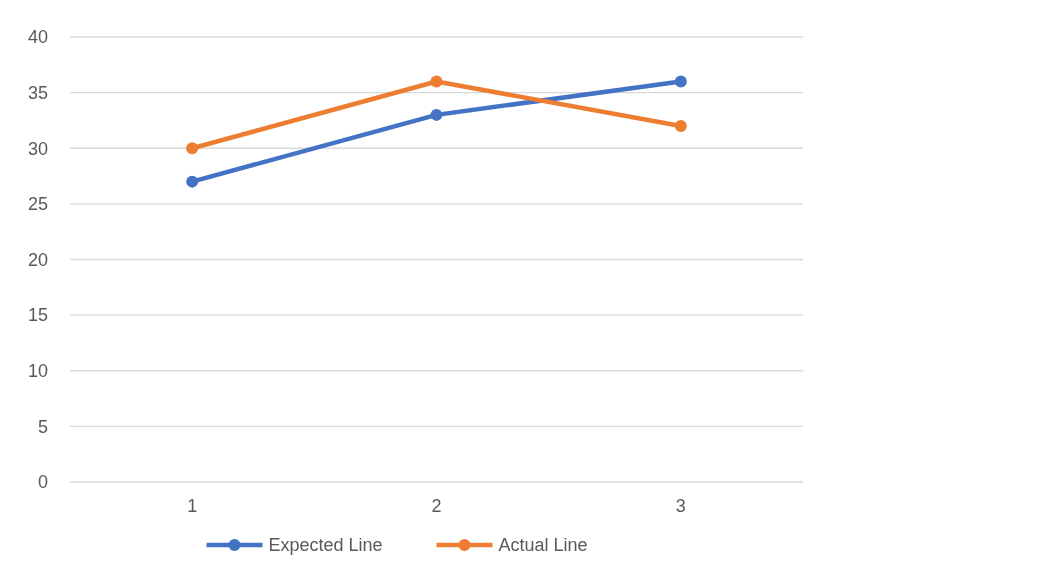  I want to click on y-tick-label: 25, so click(37, 204).